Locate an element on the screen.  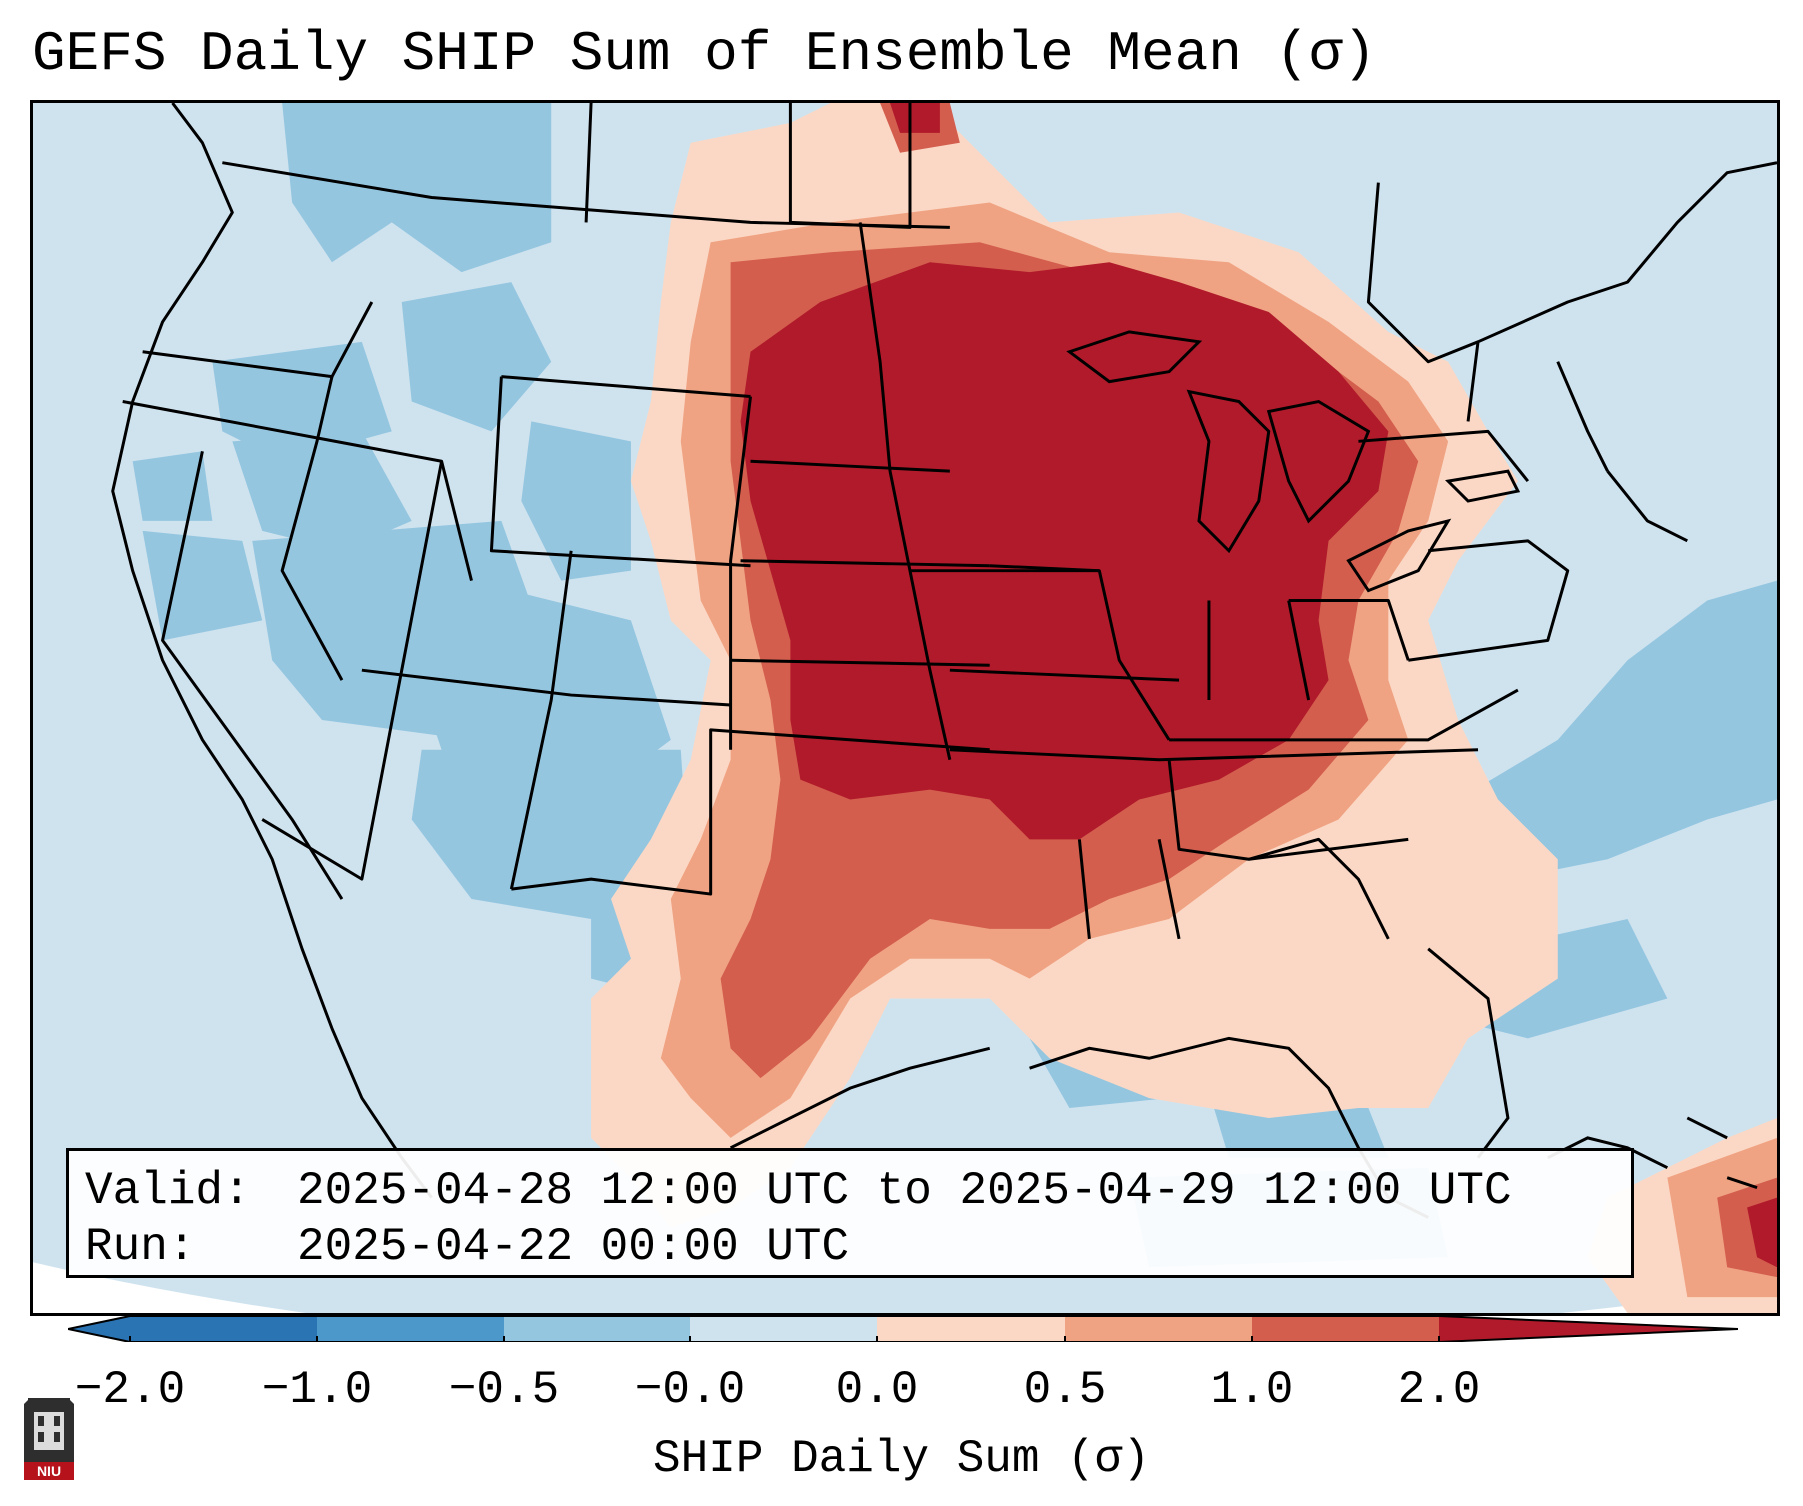
logo-text: NIU is located at coordinates (49, 1471).